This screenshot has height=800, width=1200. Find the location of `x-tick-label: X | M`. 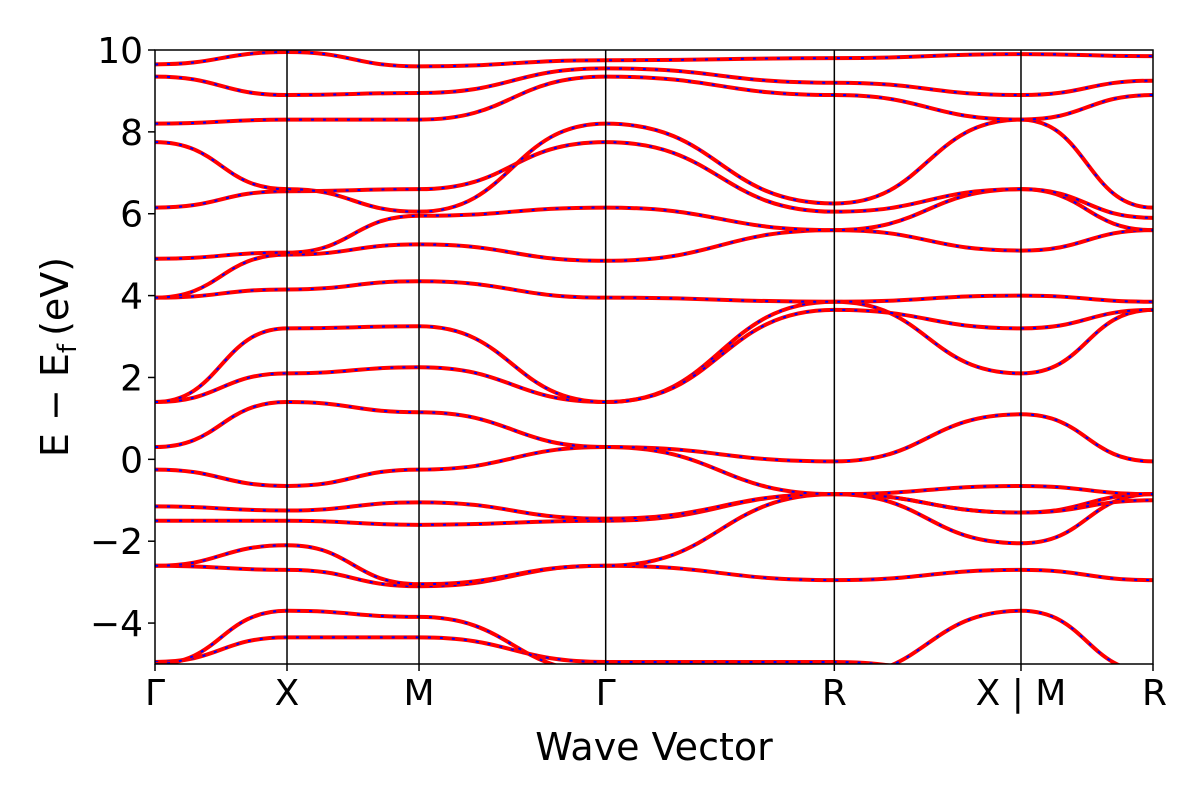

x-tick-label: X | M is located at coordinates (1021, 693).